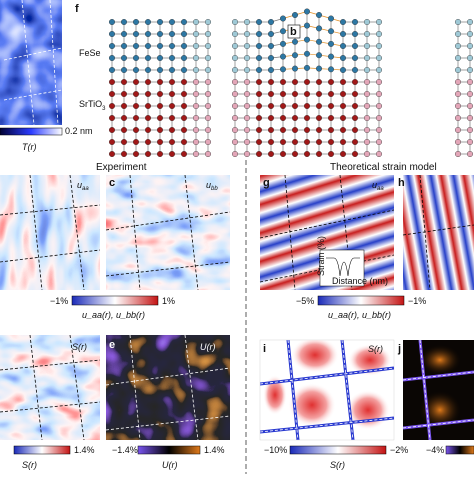 This screenshot has width=474, height=479. Describe the element at coordinates (399, 349) in the screenshot. I see `panel-letter: j` at that location.